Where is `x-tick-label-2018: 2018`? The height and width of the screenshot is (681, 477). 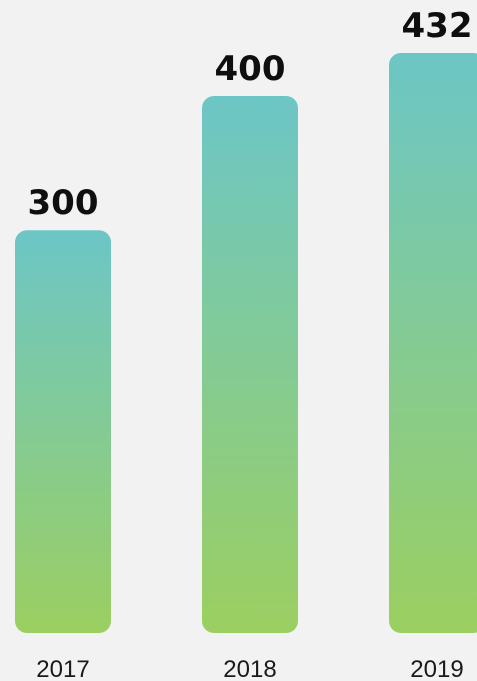
x-tick-label-2018: 2018 is located at coordinates (249, 668).